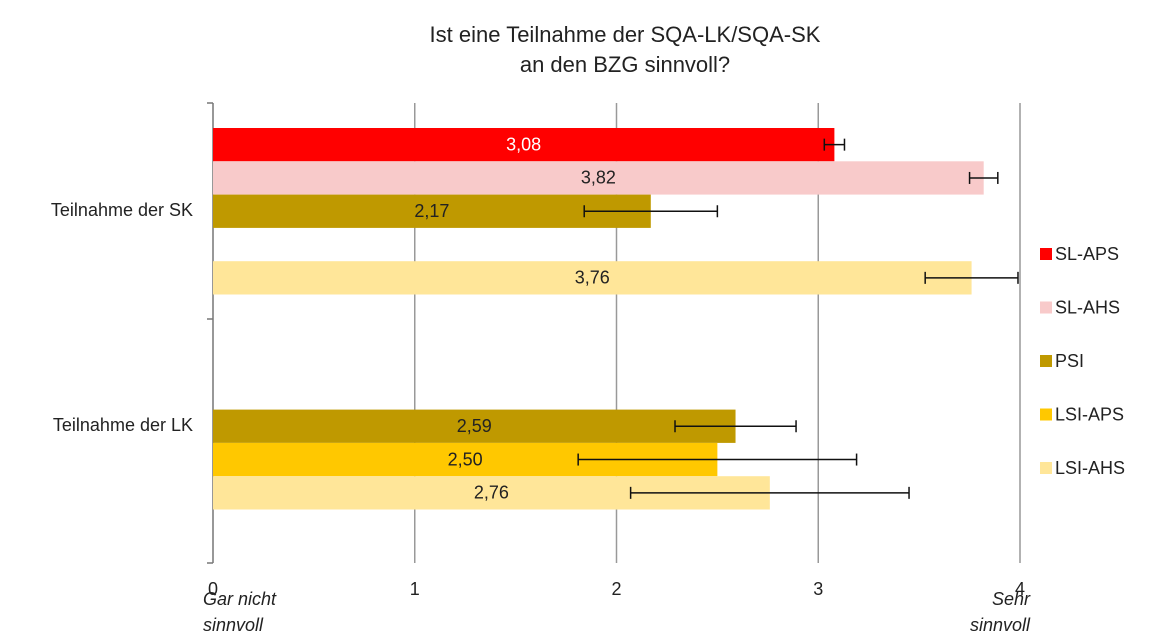 The height and width of the screenshot is (640, 1176). Describe the element at coordinates (1090, 468) in the screenshot. I see `legend-label: LSI-AHS` at that location.